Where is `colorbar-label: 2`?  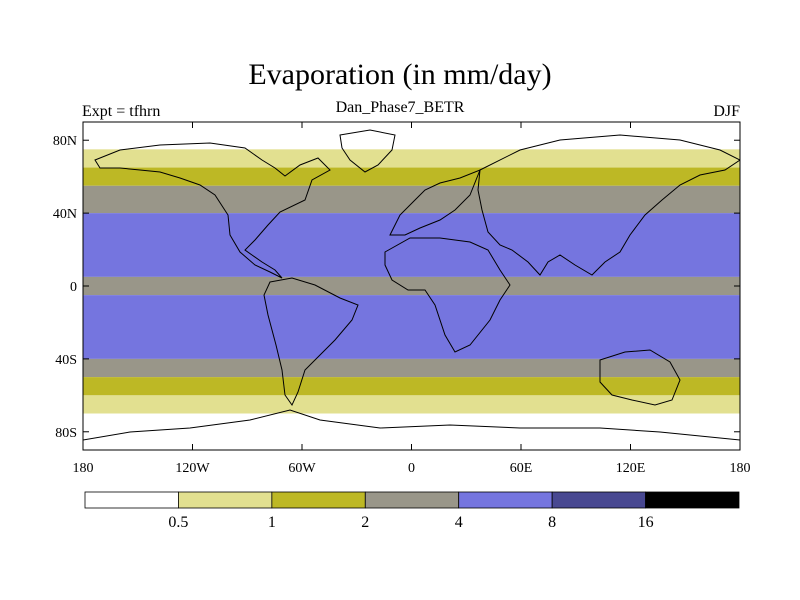
colorbar-label: 2 is located at coordinates (365, 522).